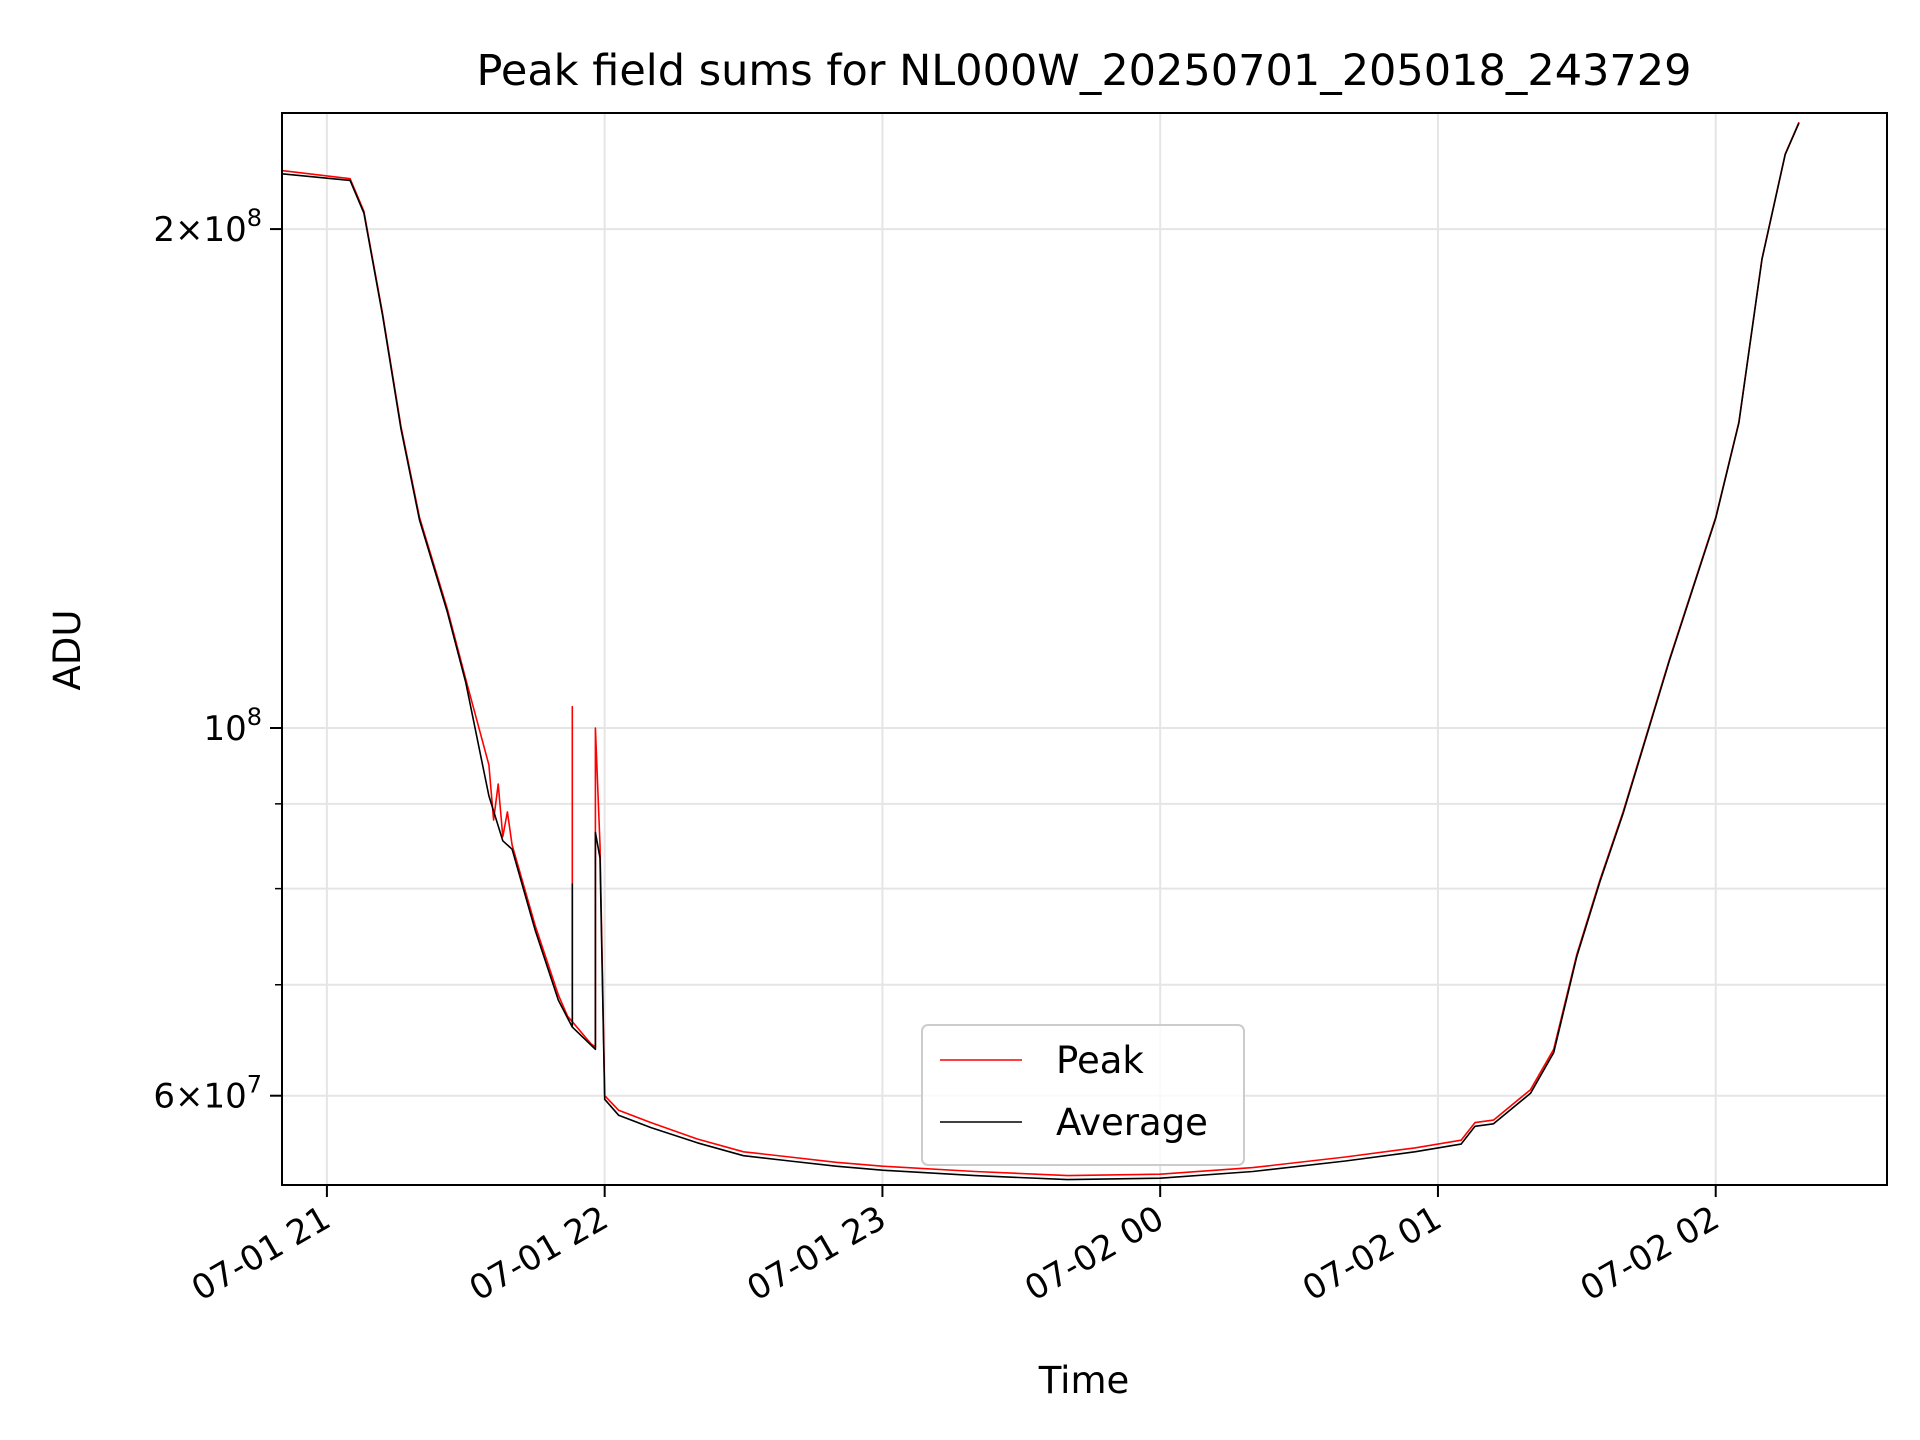  What do you see at coordinates (1132, 1122) in the screenshot?
I see `legend-label-average: Average` at bounding box center [1132, 1122].